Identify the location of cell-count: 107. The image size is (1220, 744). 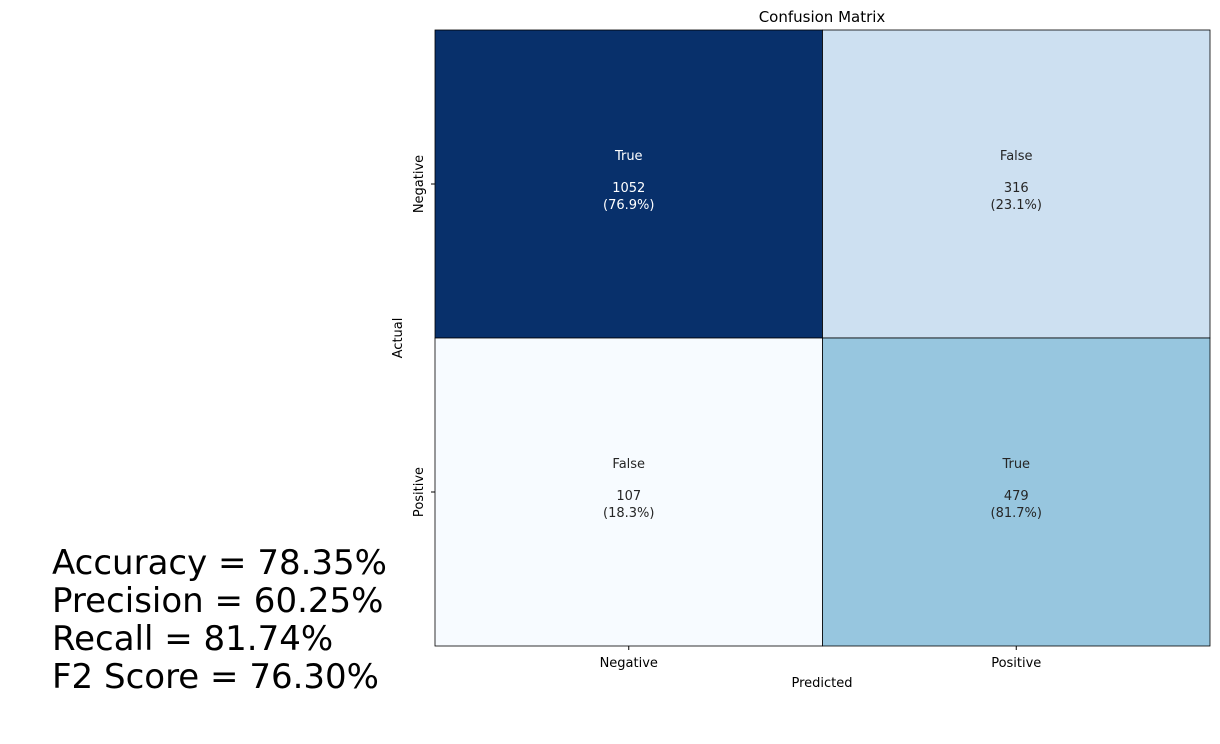
(628, 496).